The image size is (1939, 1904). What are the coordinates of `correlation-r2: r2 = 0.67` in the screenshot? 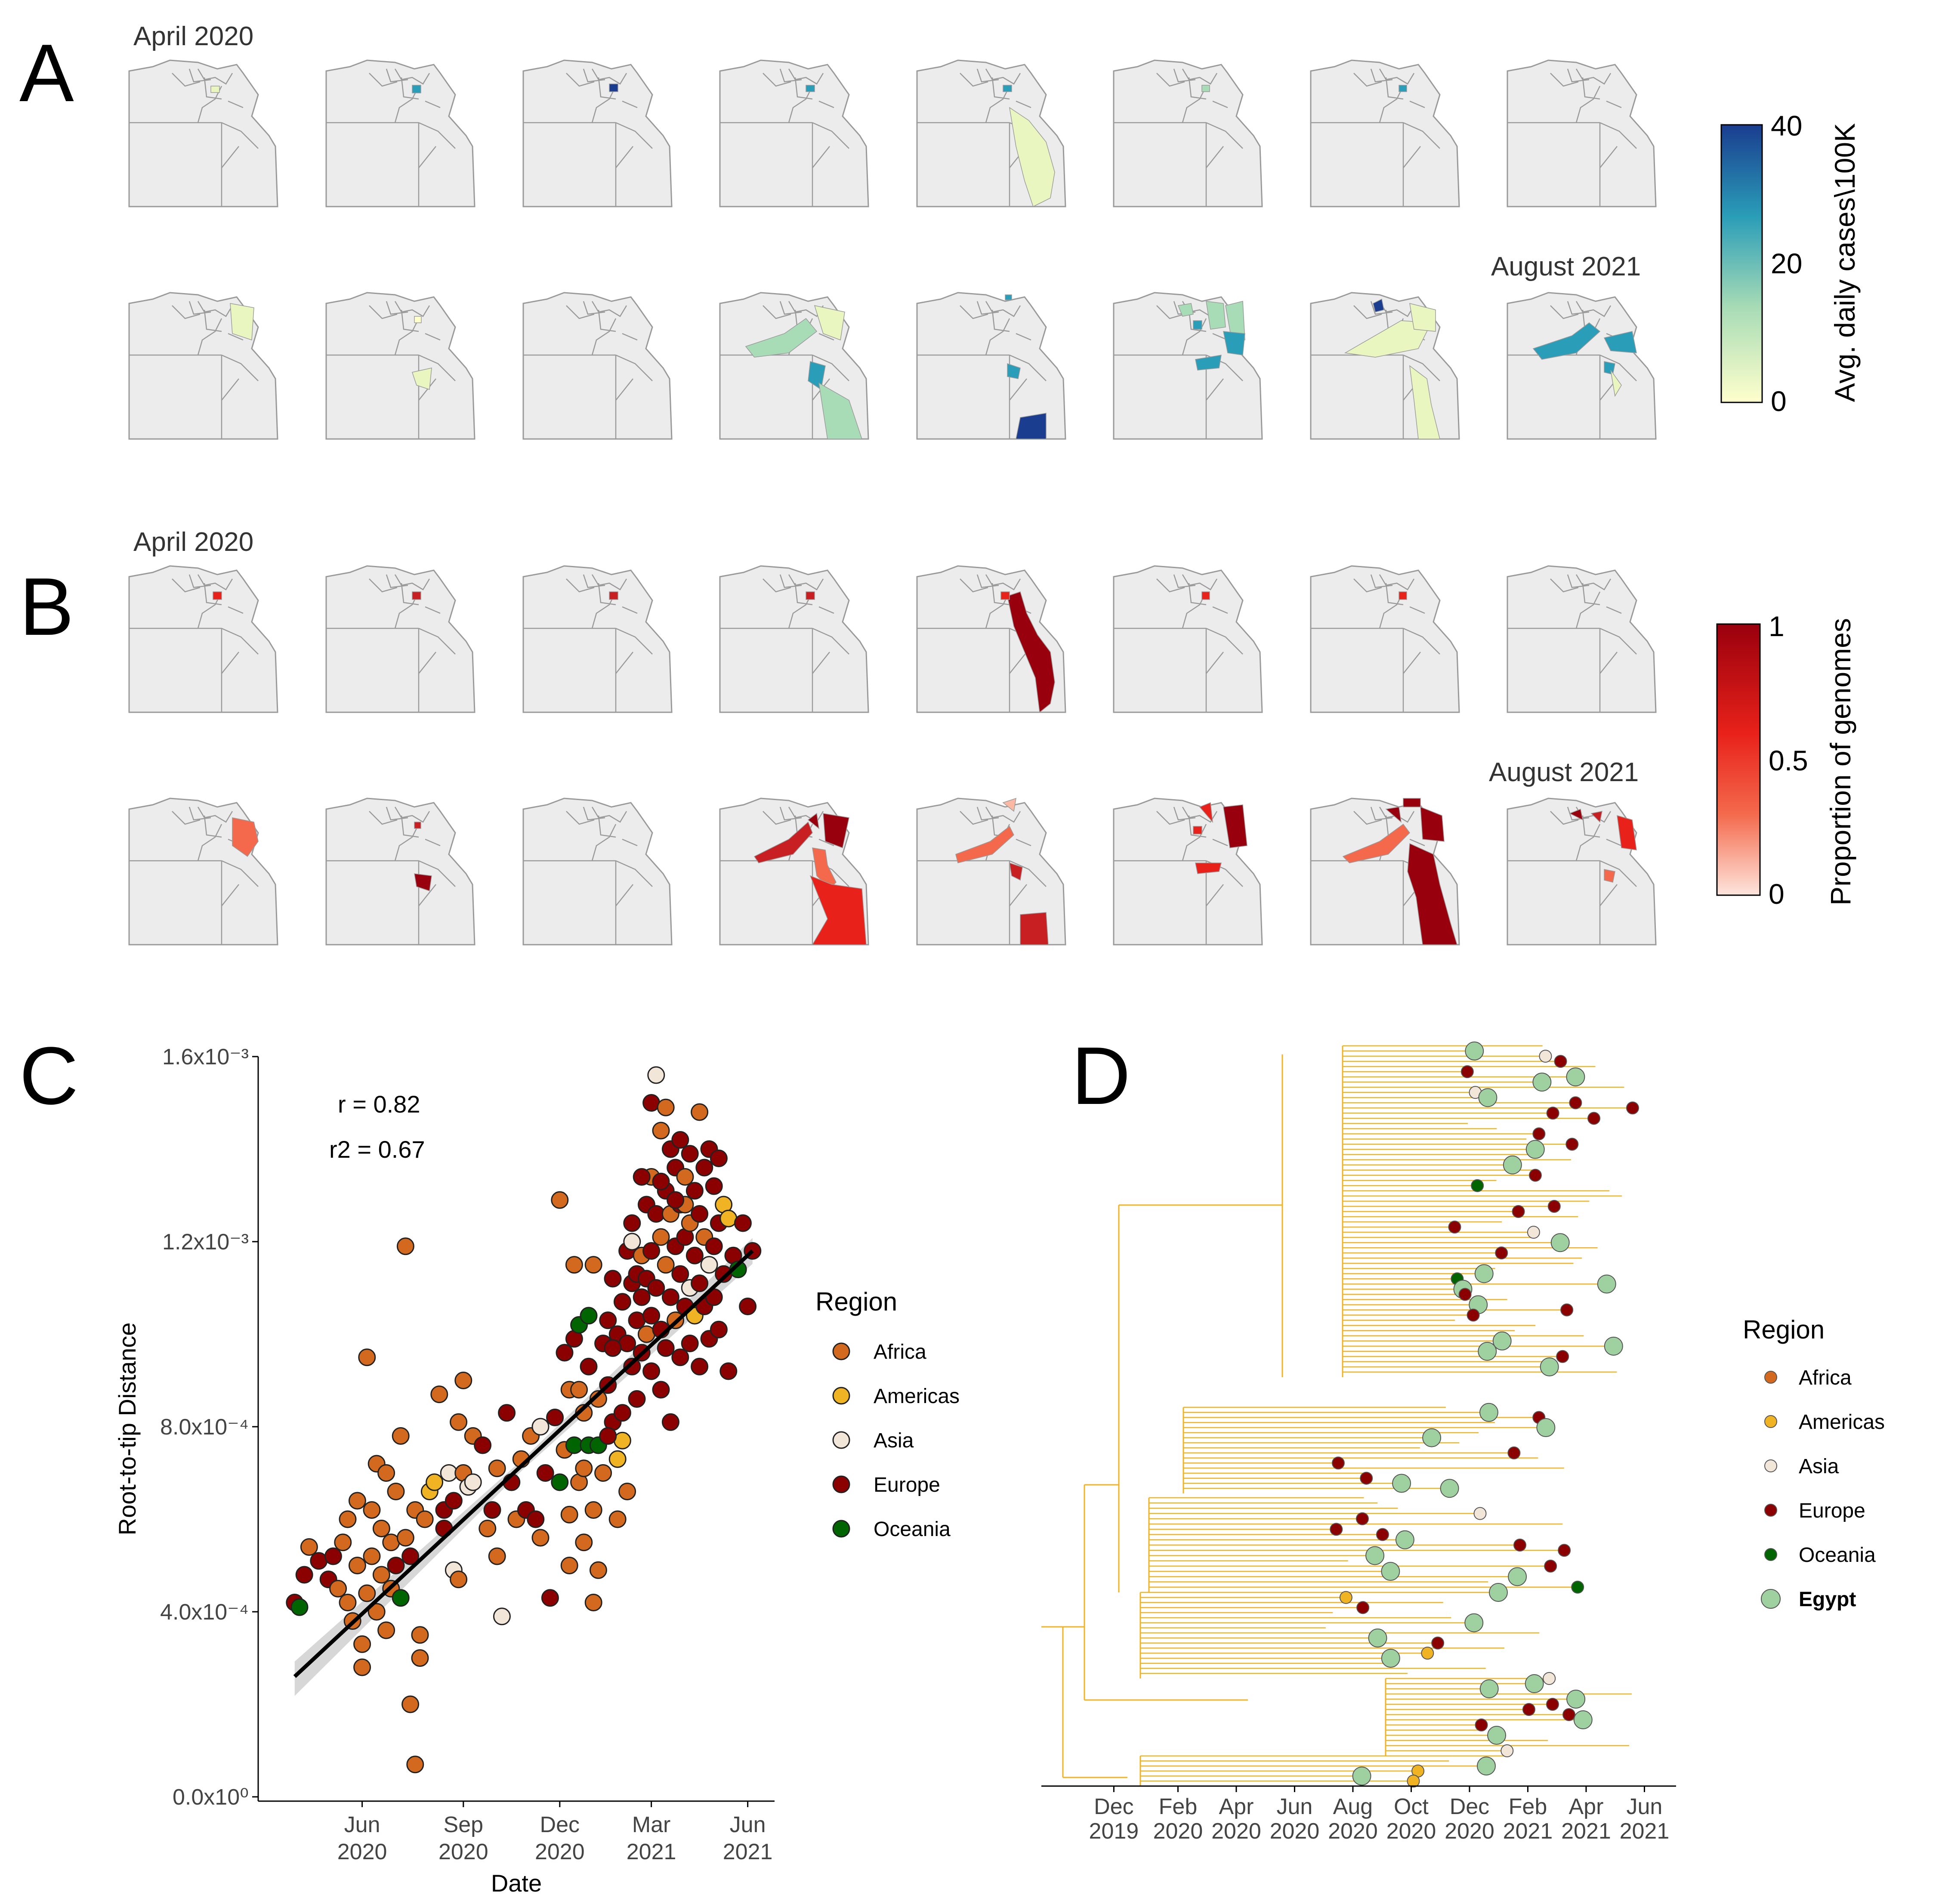 It's located at (377, 1150).